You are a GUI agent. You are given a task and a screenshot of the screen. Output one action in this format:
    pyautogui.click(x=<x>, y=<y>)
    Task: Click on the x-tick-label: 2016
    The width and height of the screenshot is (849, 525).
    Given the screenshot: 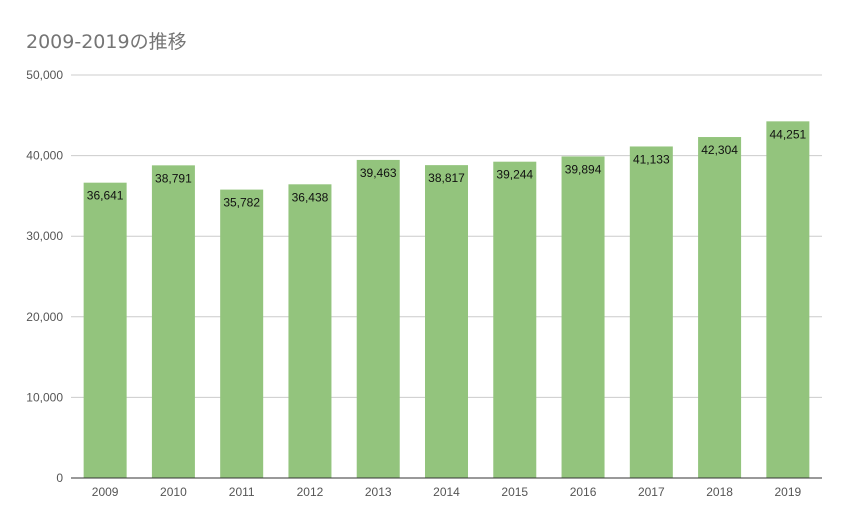 What is the action you would take?
    pyautogui.click(x=583, y=492)
    